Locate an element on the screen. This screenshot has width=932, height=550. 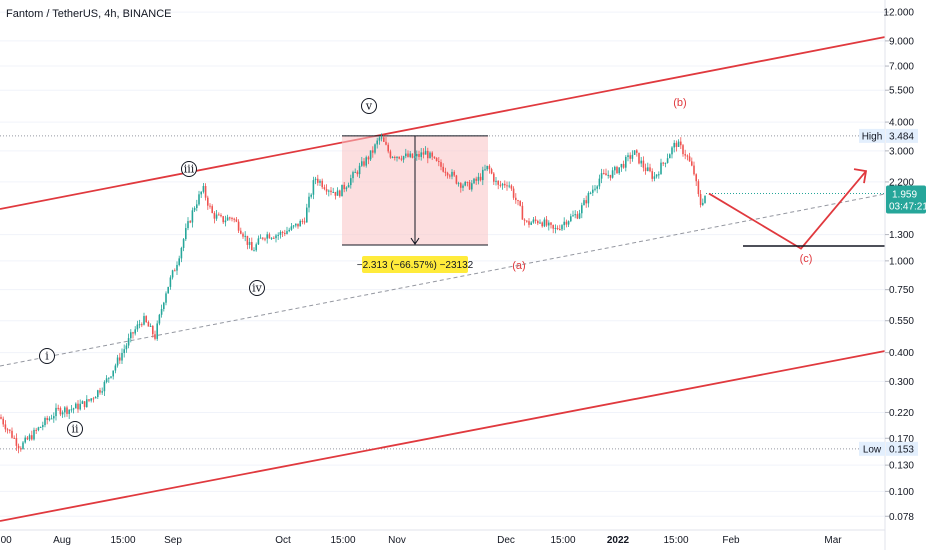
y-tick-label: 3.000 is located at coordinates (901, 151).